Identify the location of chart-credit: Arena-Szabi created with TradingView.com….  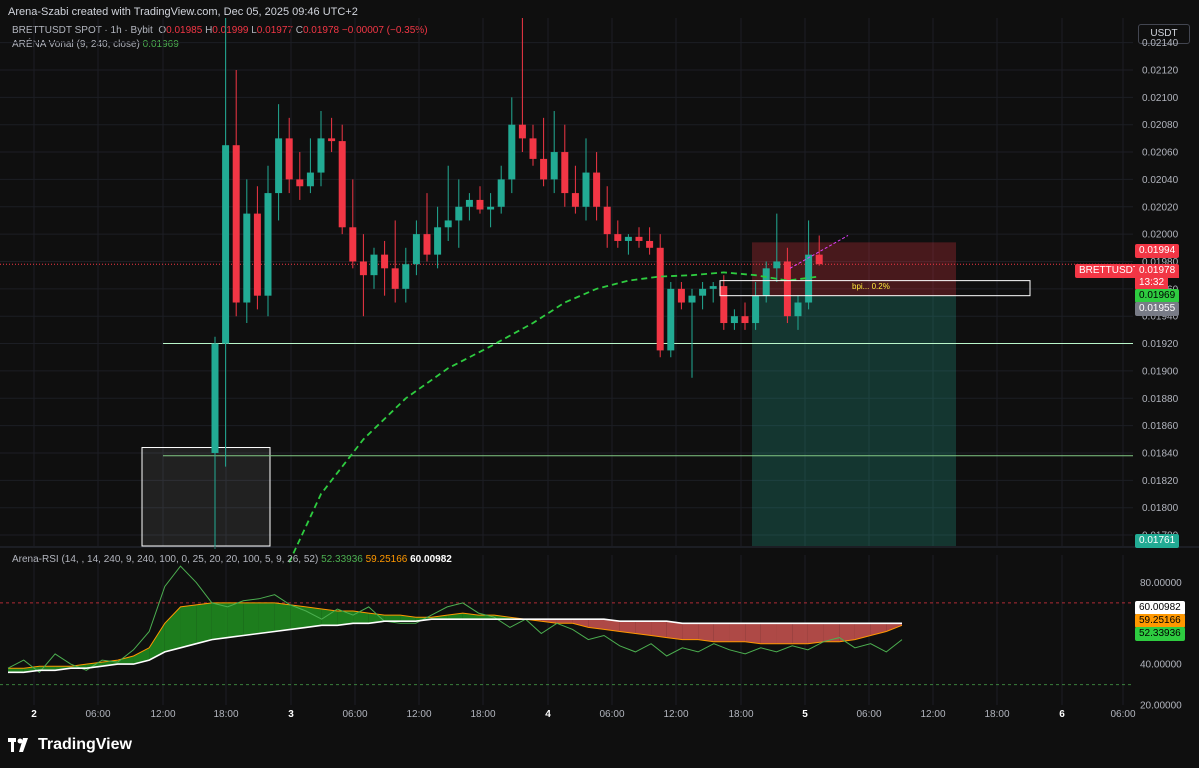
(183, 12).